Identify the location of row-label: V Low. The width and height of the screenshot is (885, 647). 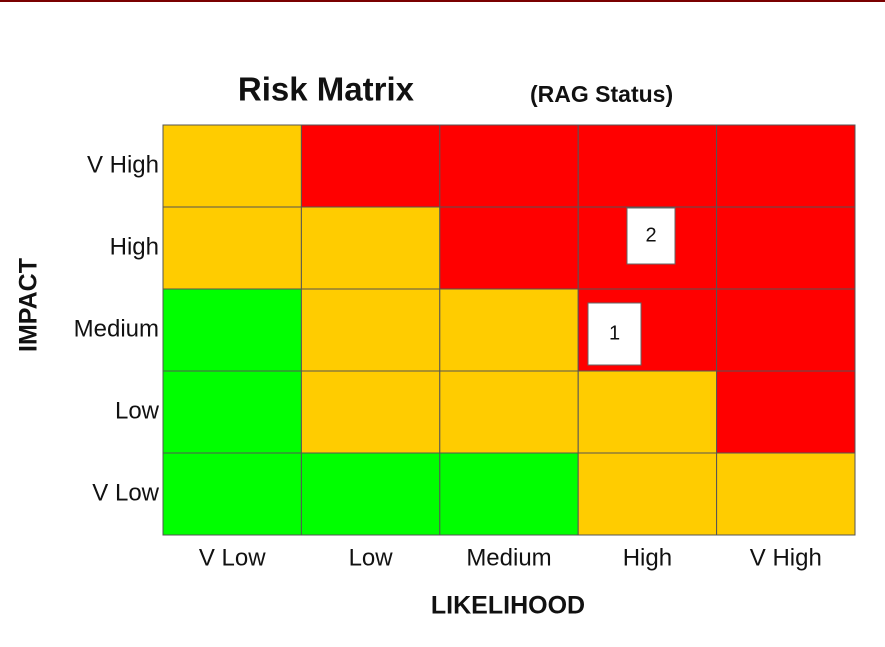
(125, 492).